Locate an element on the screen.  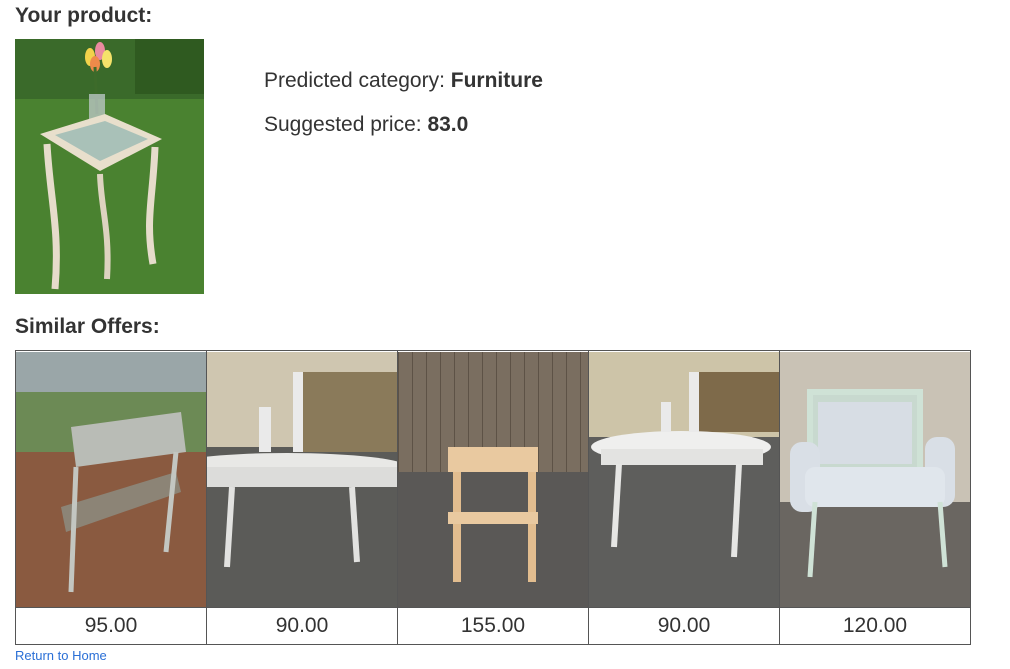
suggested-price: Suggested price: 83.0 is located at coordinates (366, 124).